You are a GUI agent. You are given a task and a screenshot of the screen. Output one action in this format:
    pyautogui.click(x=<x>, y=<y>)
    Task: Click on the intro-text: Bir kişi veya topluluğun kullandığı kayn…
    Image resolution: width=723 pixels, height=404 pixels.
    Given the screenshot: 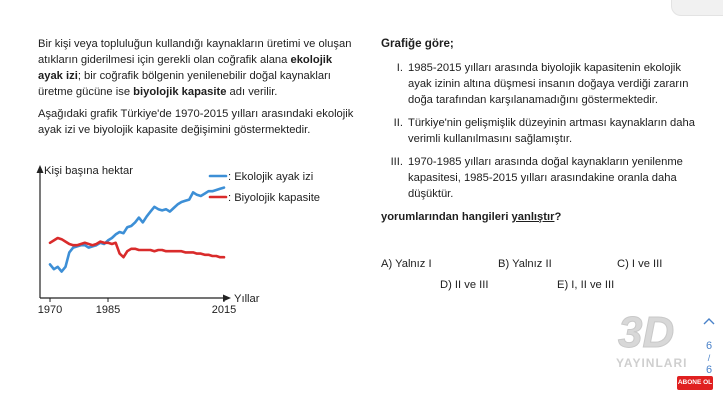 What is the action you would take?
    pyautogui.click(x=197, y=90)
    